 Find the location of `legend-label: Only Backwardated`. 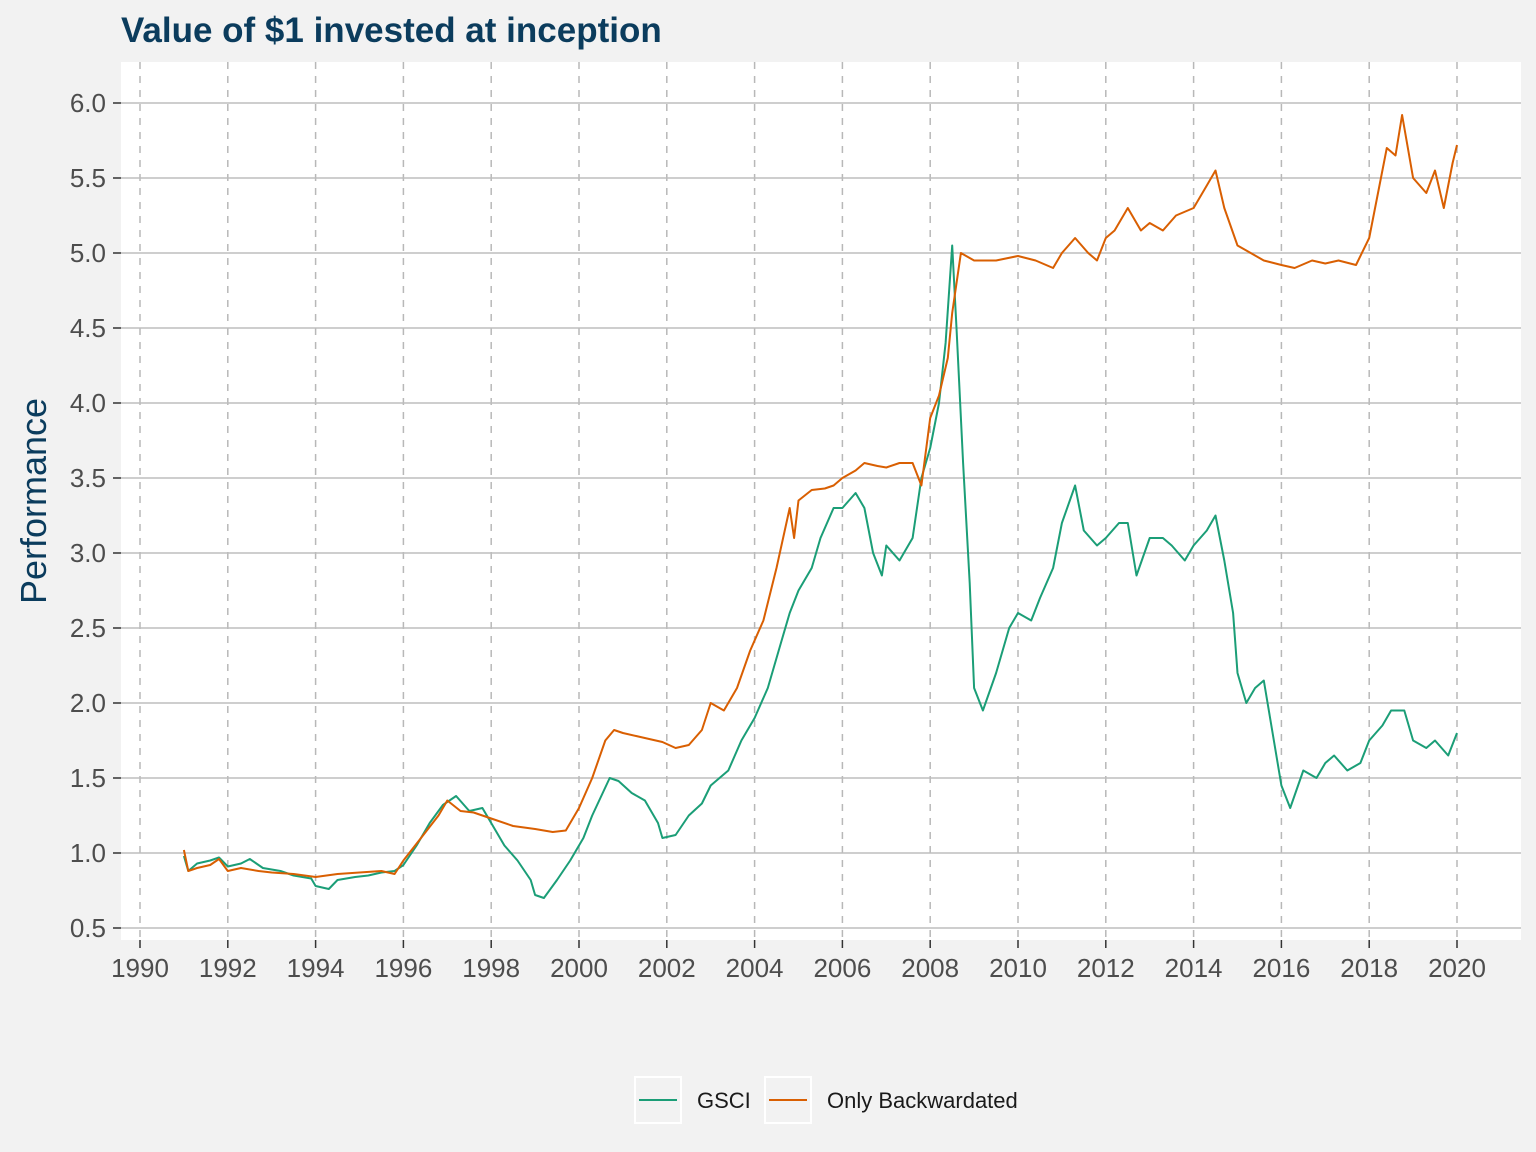

legend-label: Only Backwardated is located at coordinates (922, 1100).